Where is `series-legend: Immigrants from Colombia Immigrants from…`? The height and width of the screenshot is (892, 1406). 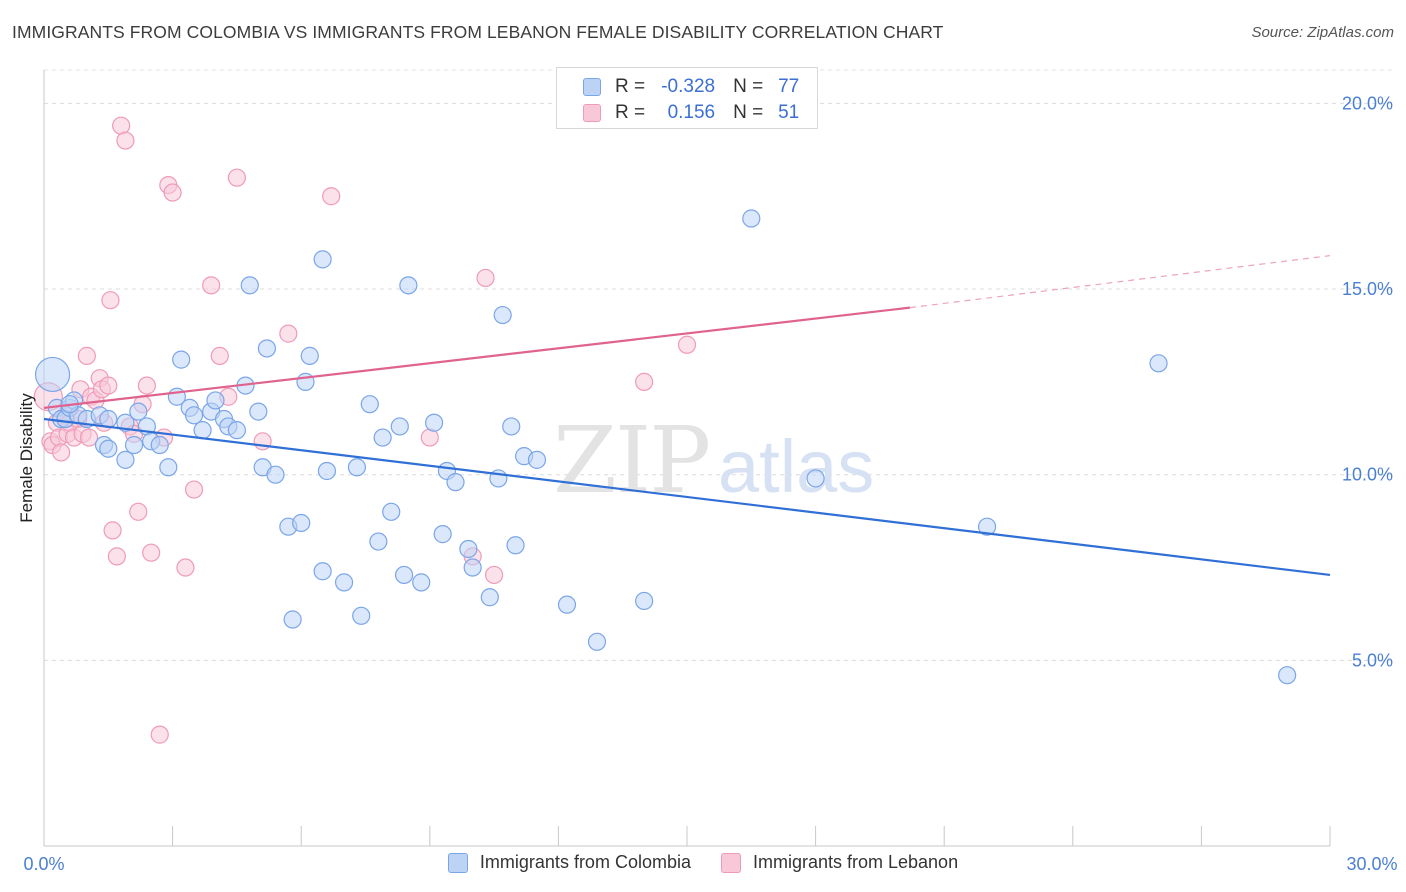
series-legend: Immigrants from Colombia Immigrants from… is located at coordinates (703, 862).